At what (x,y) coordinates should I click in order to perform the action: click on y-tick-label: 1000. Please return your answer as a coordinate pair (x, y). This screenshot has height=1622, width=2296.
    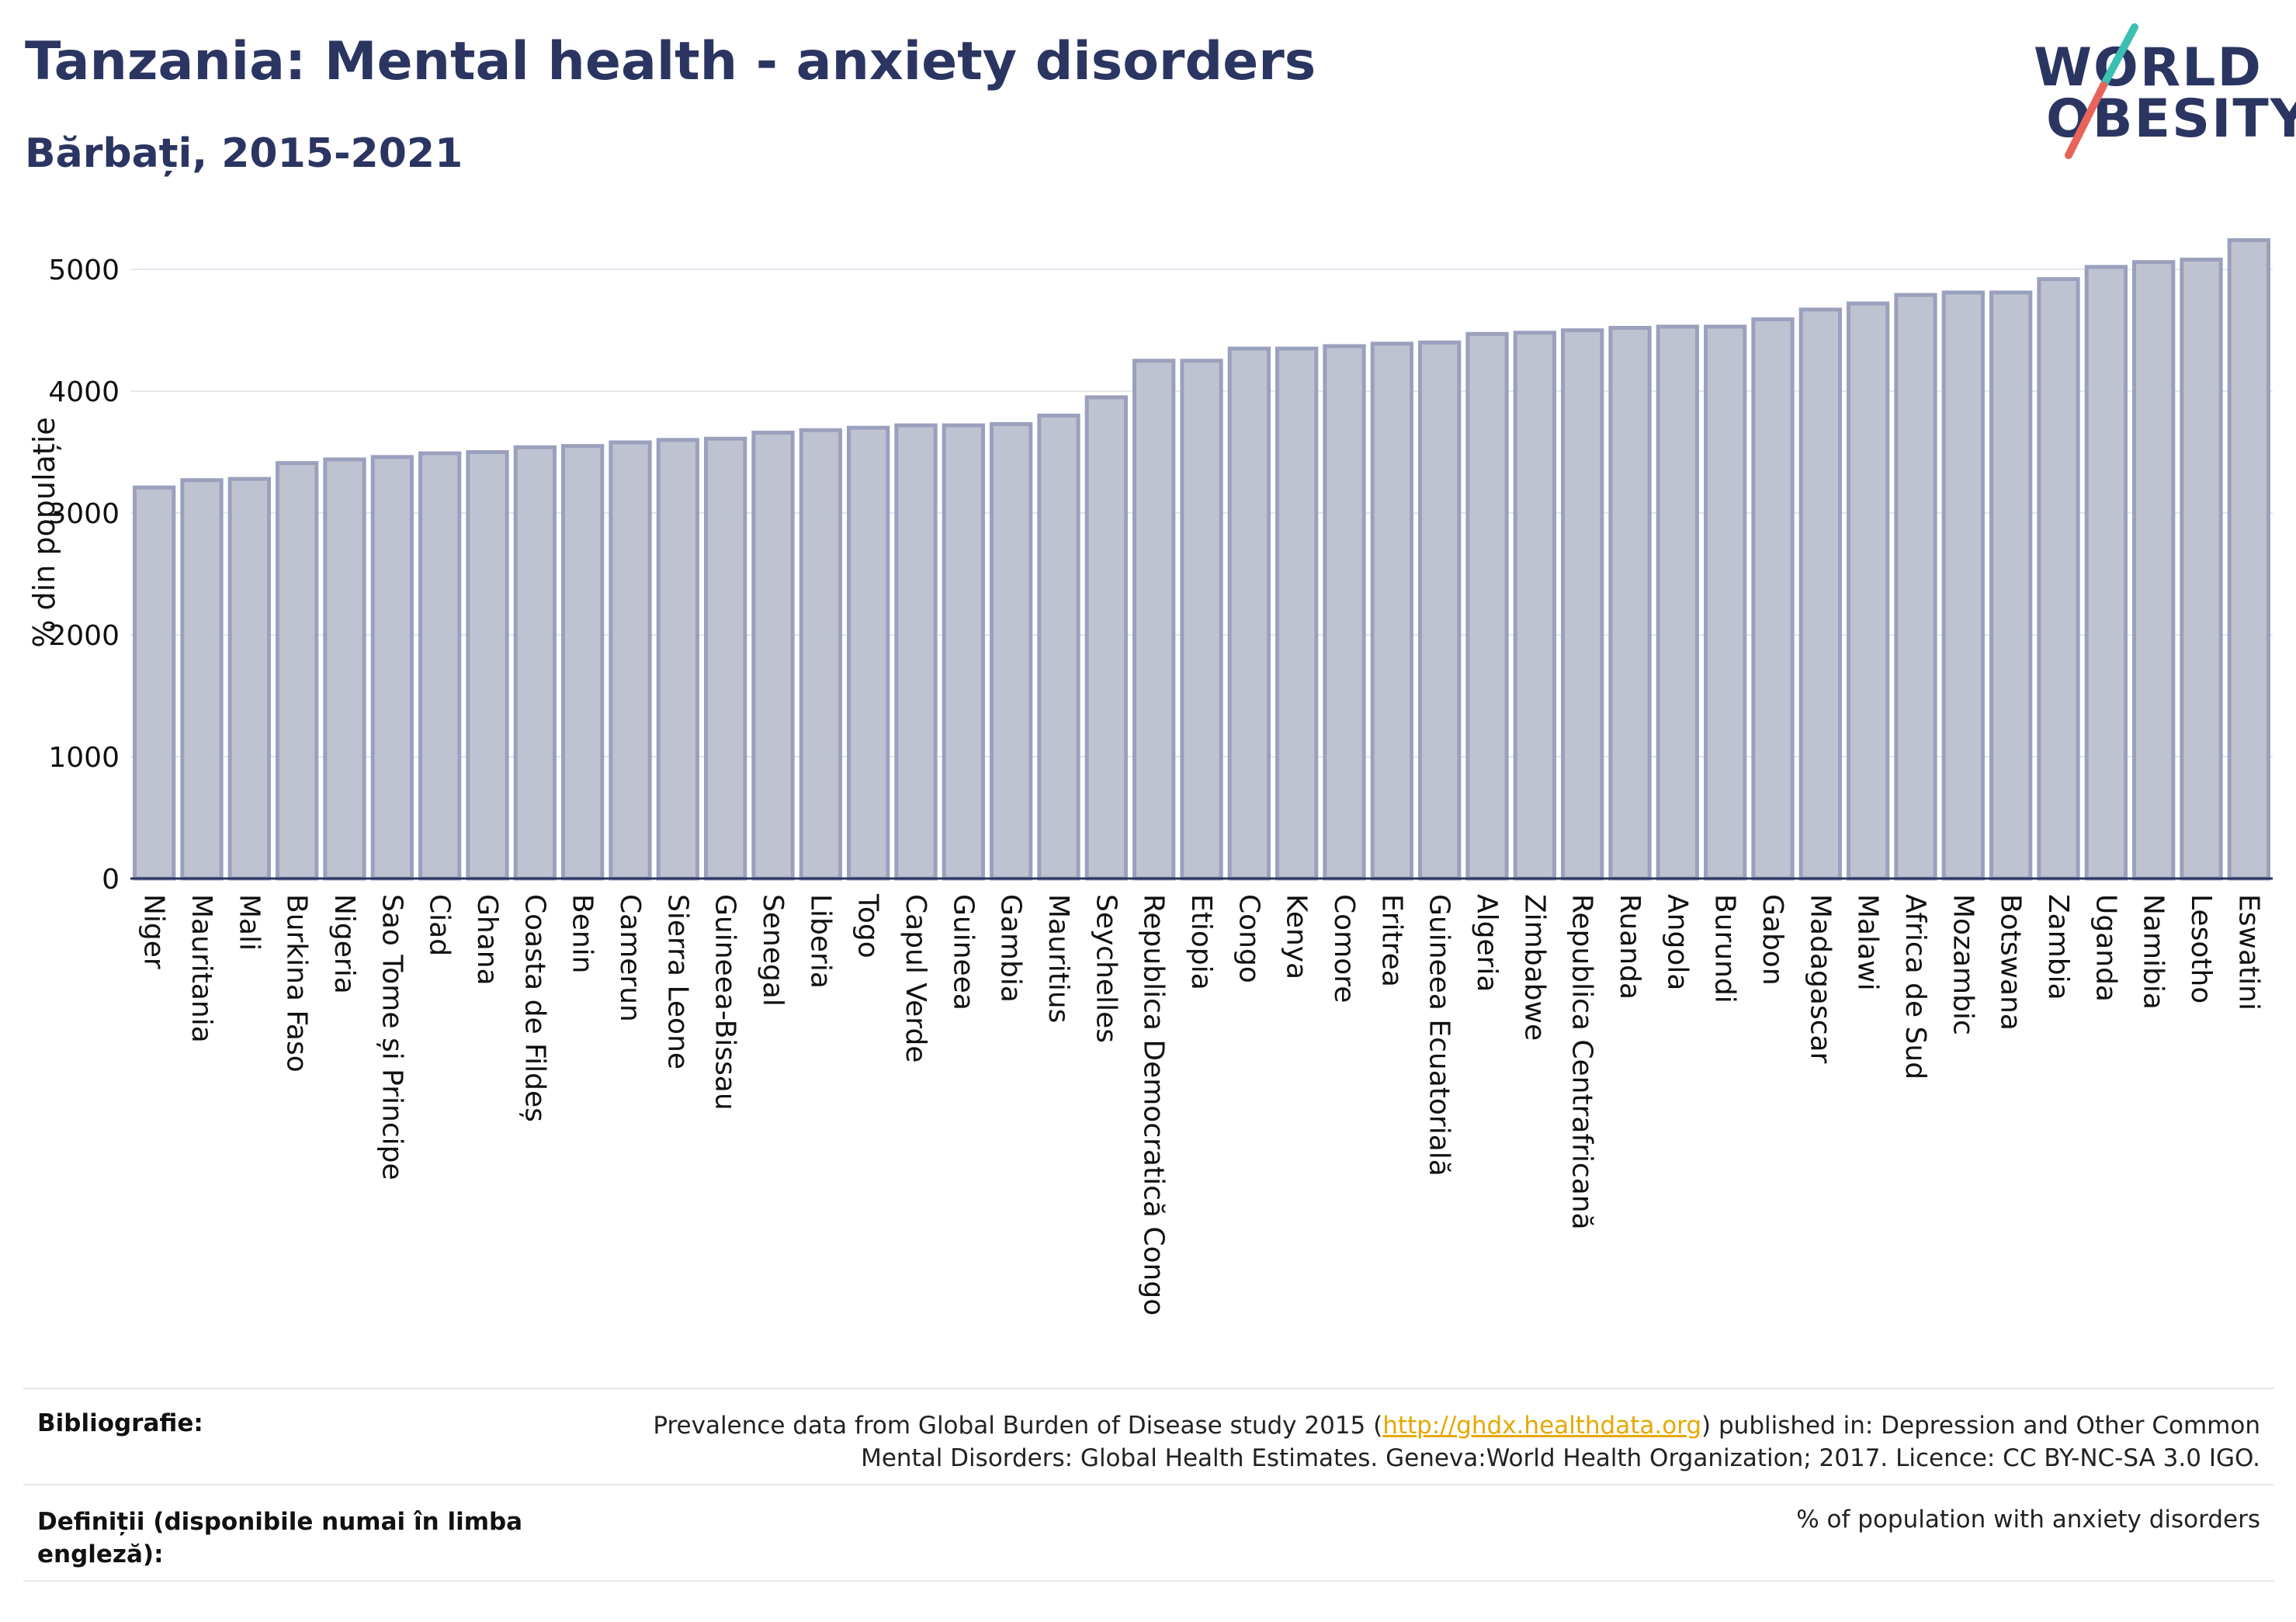
    Looking at the image, I should click on (84, 758).